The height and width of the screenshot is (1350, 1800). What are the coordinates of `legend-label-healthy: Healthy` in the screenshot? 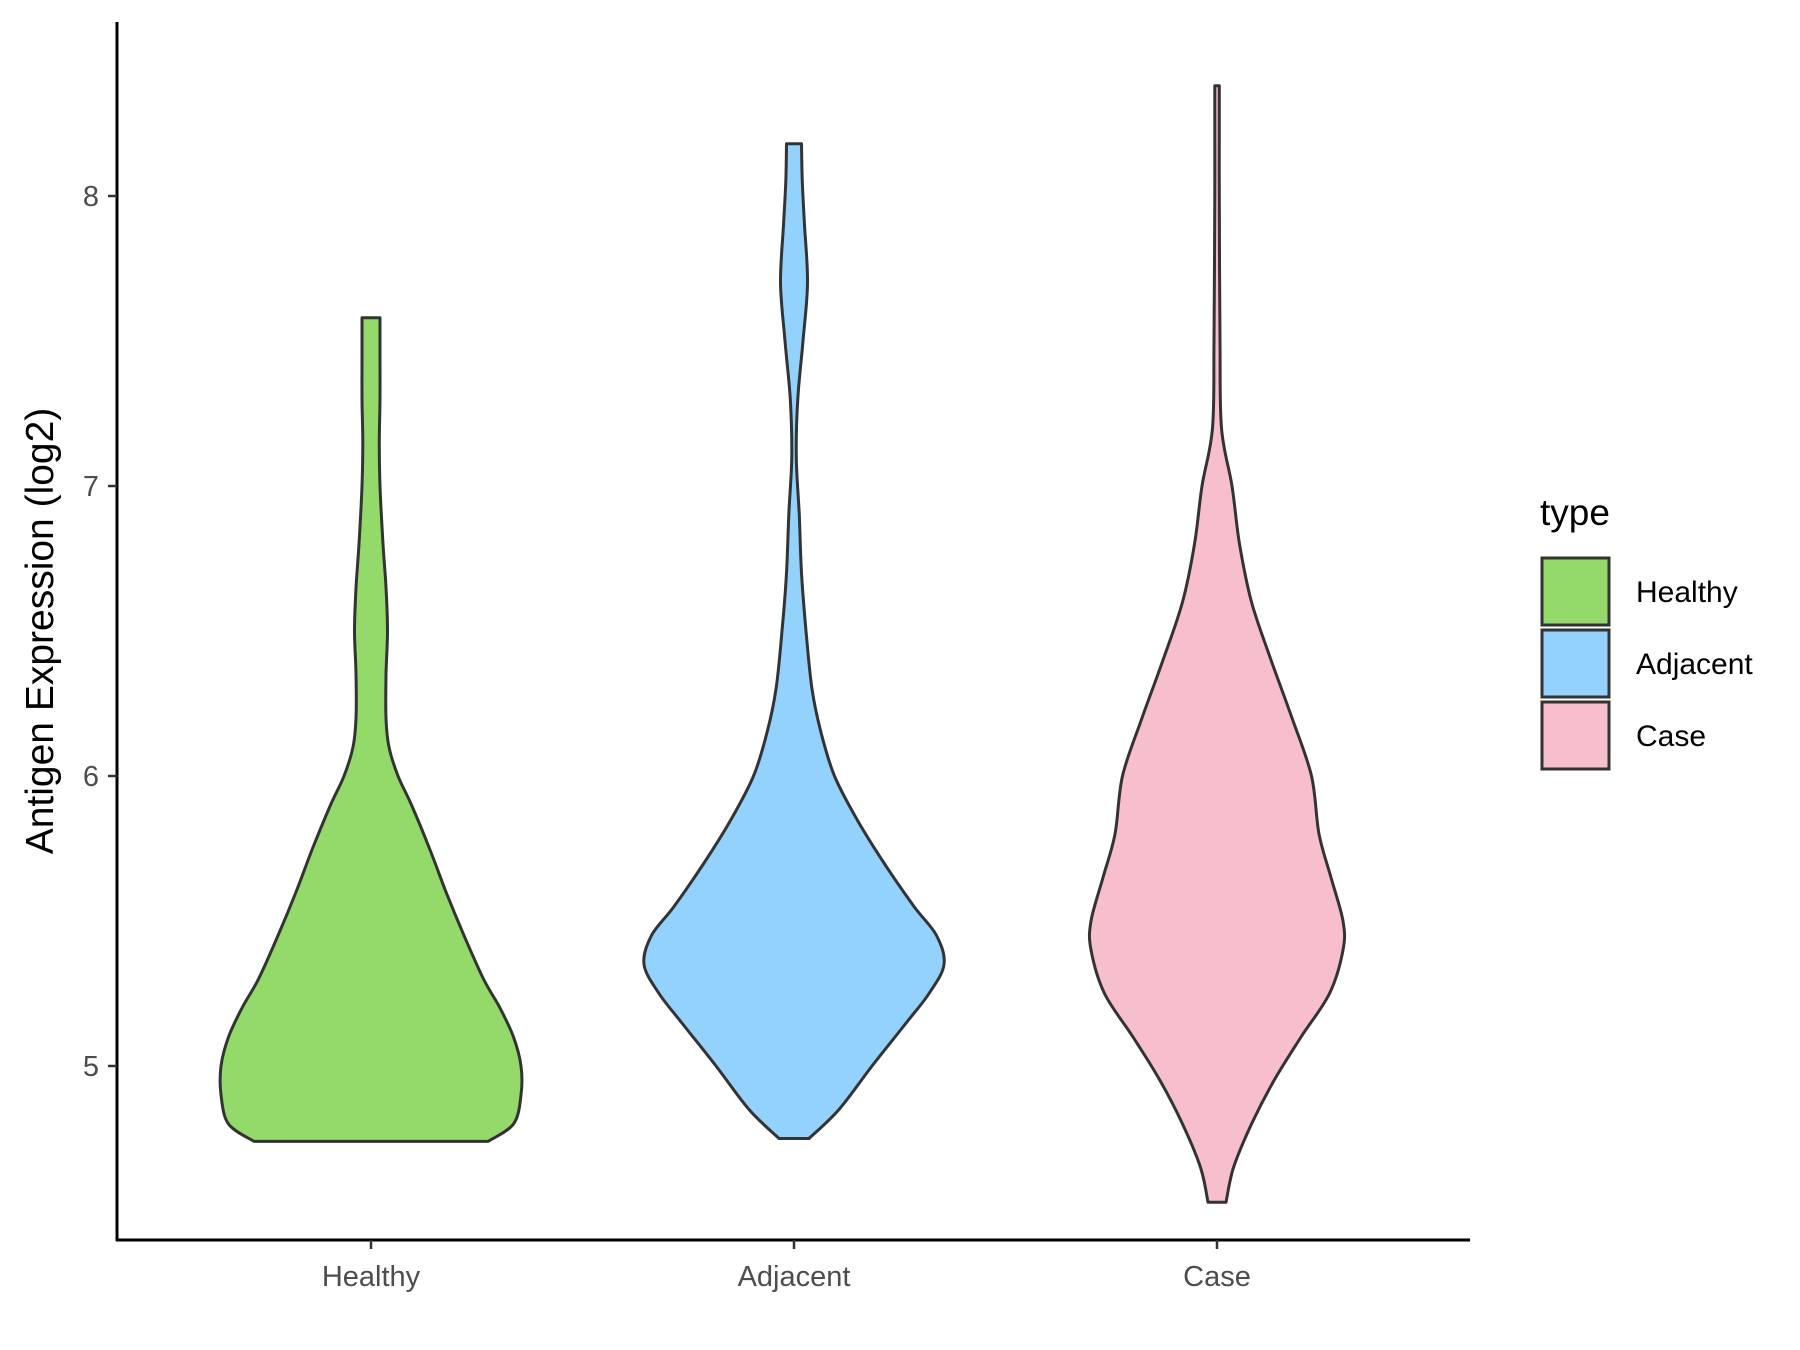 It's located at (1687, 592).